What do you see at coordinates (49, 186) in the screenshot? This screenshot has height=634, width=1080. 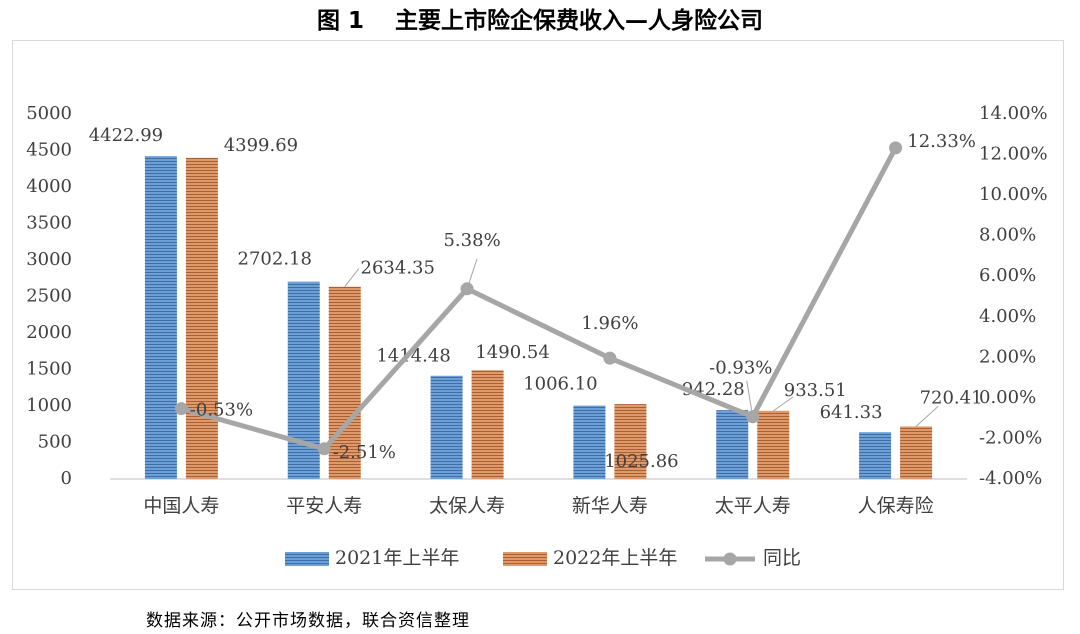 I see `y-left-tick-label: 4000` at bounding box center [49, 186].